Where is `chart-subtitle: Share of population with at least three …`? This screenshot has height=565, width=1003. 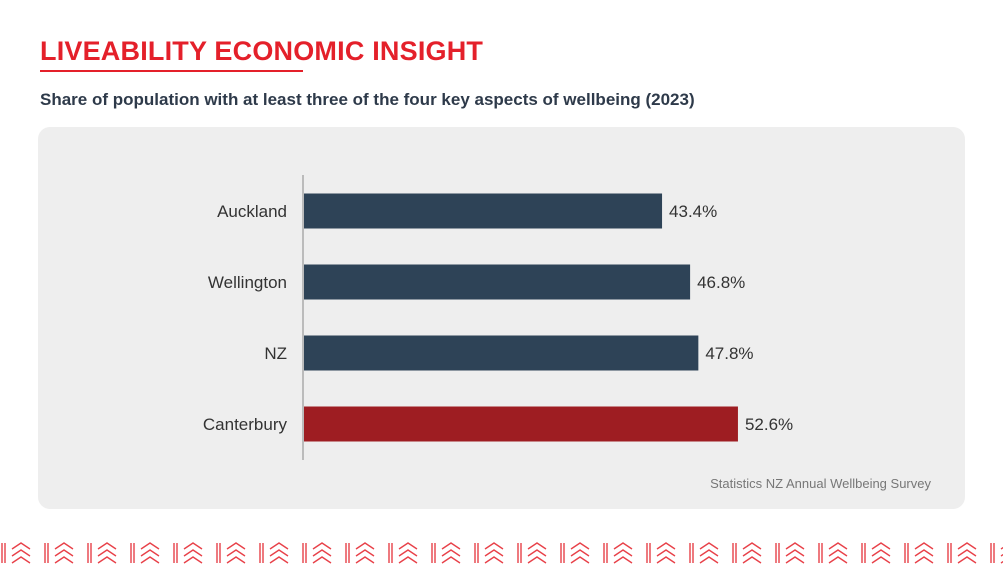 chart-subtitle: Share of population with at least three … is located at coordinates (367, 99).